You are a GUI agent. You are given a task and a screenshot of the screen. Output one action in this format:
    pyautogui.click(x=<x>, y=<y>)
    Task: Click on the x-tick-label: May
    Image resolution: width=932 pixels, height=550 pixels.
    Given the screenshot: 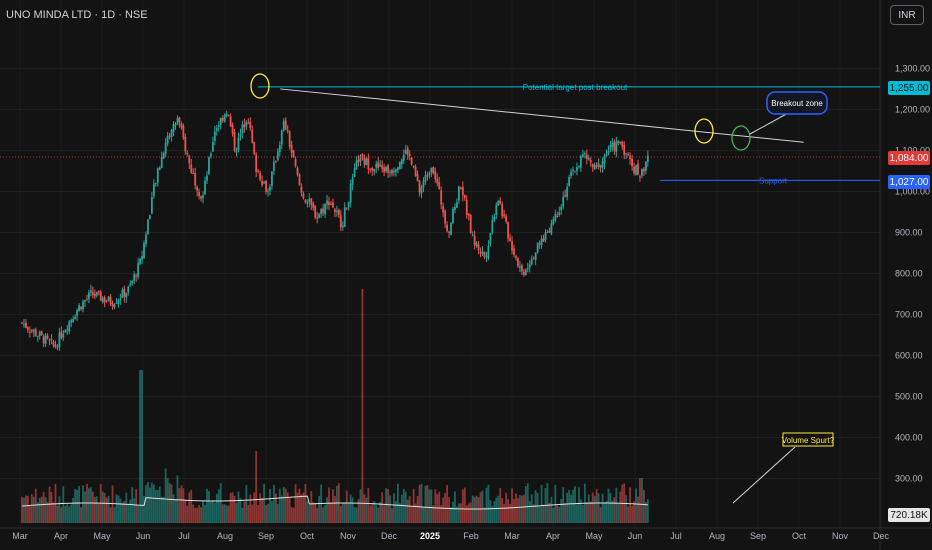 What is the action you would take?
    pyautogui.click(x=102, y=536)
    